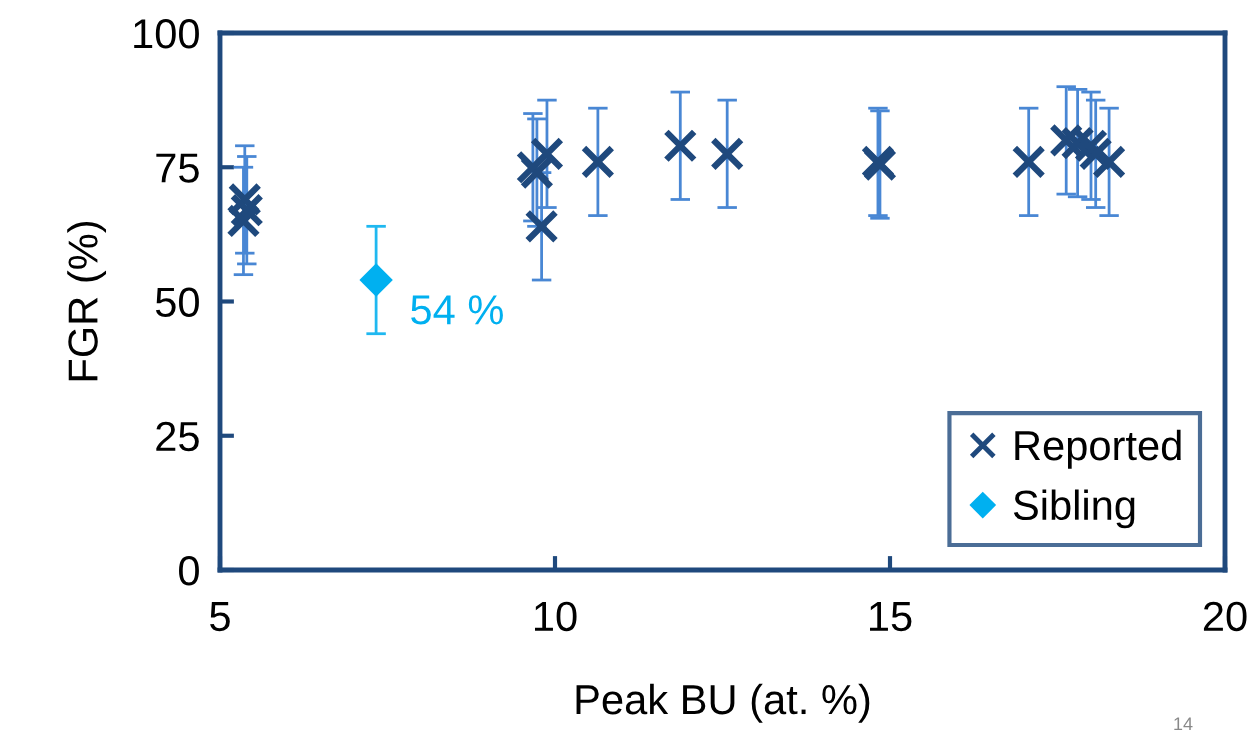  What do you see at coordinates (220, 617) in the screenshot?
I see `x-tick-label: 5` at bounding box center [220, 617].